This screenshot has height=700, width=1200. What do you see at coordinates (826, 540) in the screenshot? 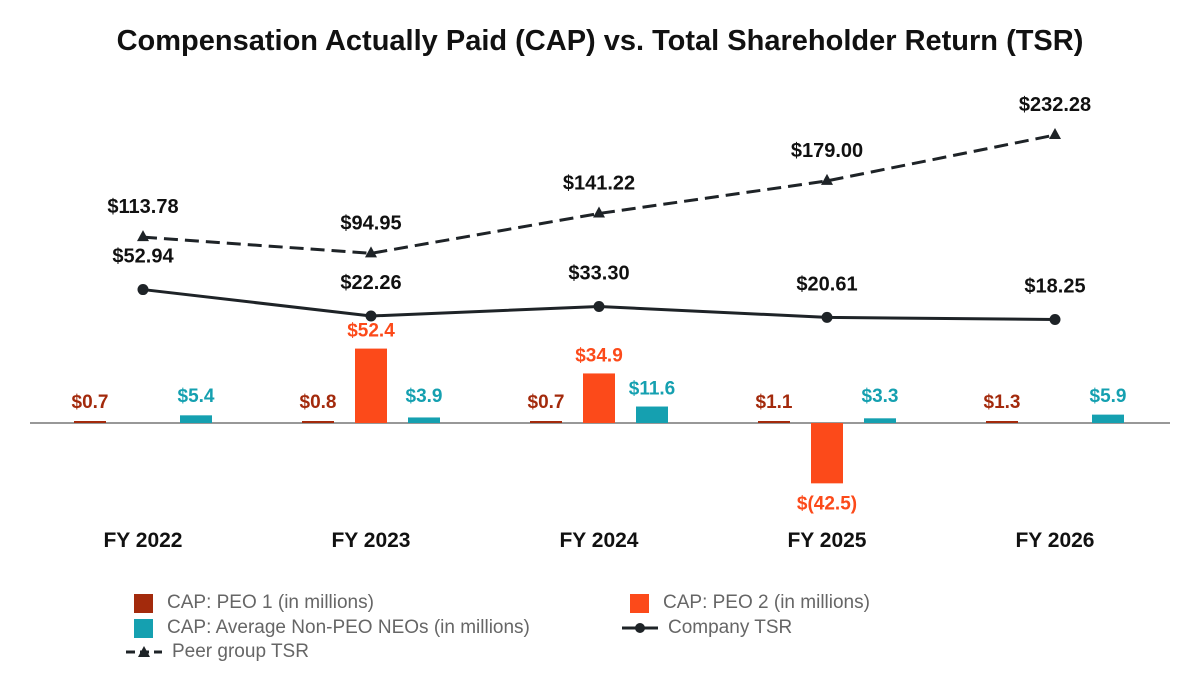
I see `x-tick-label-3: FY 2025` at bounding box center [826, 540].